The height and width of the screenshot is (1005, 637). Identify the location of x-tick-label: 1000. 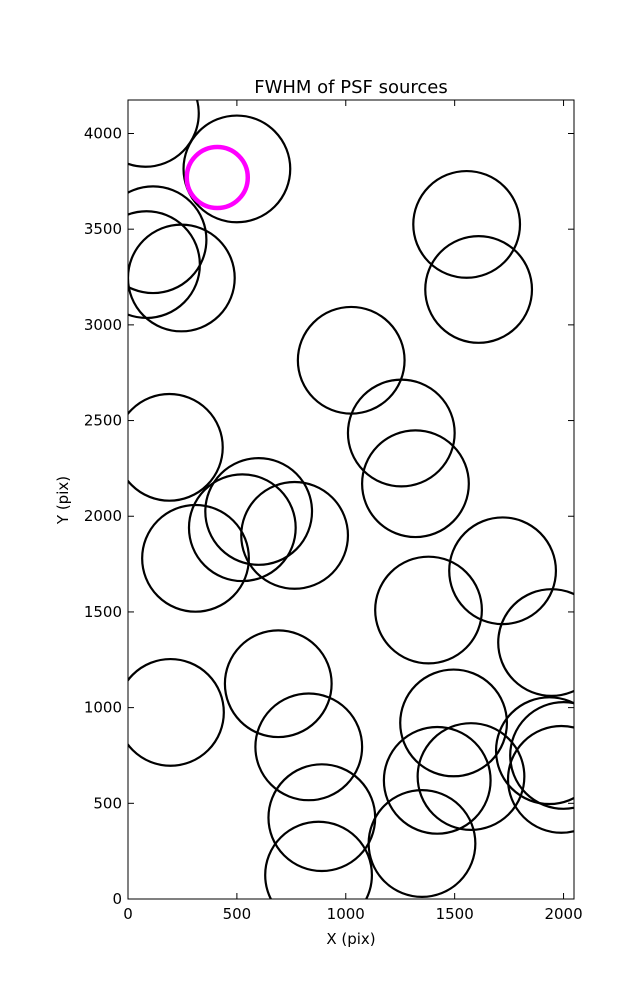
(346, 914).